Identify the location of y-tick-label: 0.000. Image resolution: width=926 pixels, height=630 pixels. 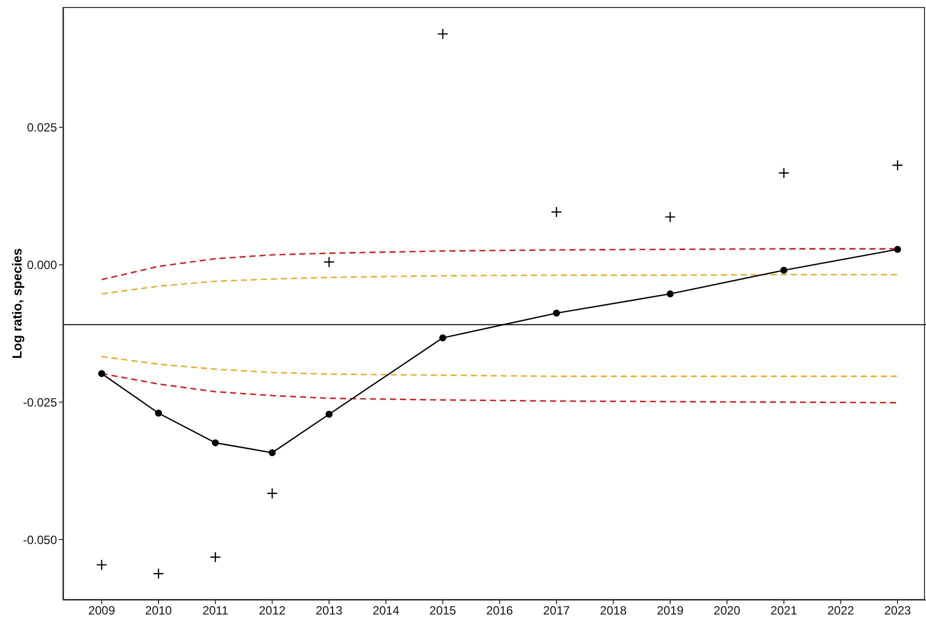
(42, 265).